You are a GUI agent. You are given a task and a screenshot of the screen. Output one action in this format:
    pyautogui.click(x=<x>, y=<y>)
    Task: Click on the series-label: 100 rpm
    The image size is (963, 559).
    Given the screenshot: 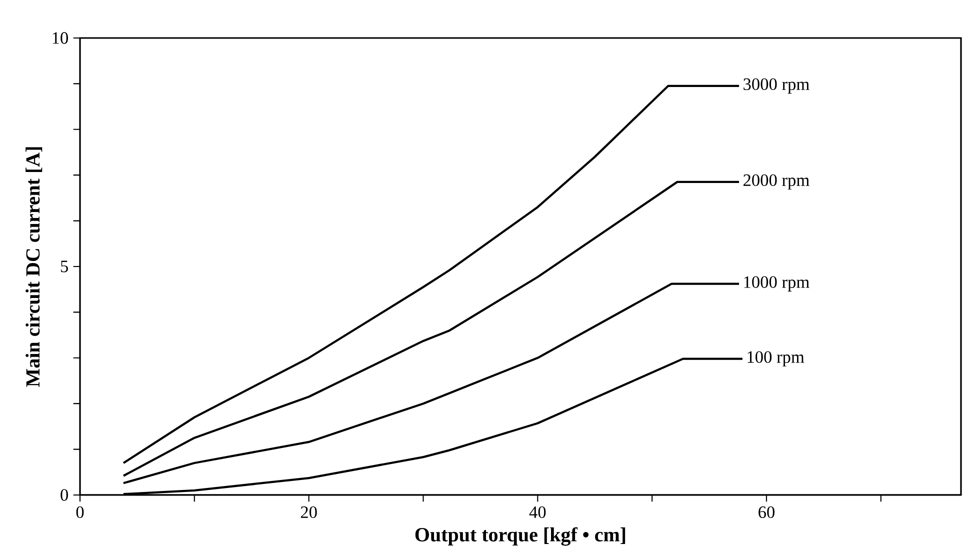 What is the action you would take?
    pyautogui.click(x=776, y=358)
    